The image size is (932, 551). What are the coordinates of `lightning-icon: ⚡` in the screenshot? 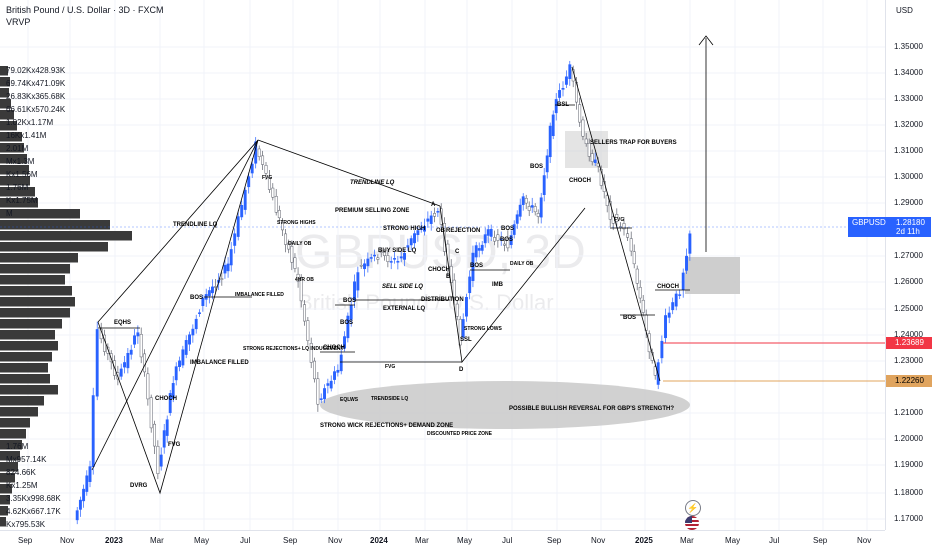 It's located at (693, 508).